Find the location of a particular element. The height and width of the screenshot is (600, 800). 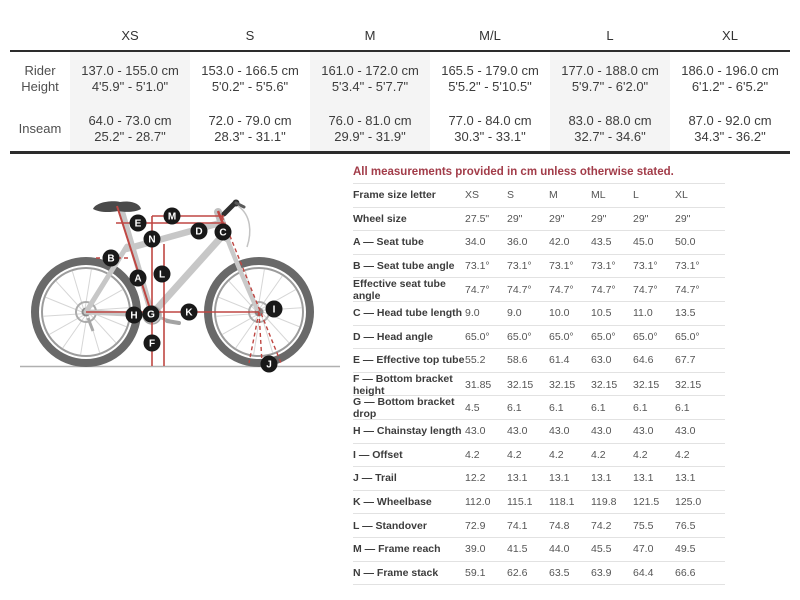

geometry-row: A — Seat tube 34.0 36.0 42.0 43.5 45.0 50.0 is located at coordinates (539, 242).